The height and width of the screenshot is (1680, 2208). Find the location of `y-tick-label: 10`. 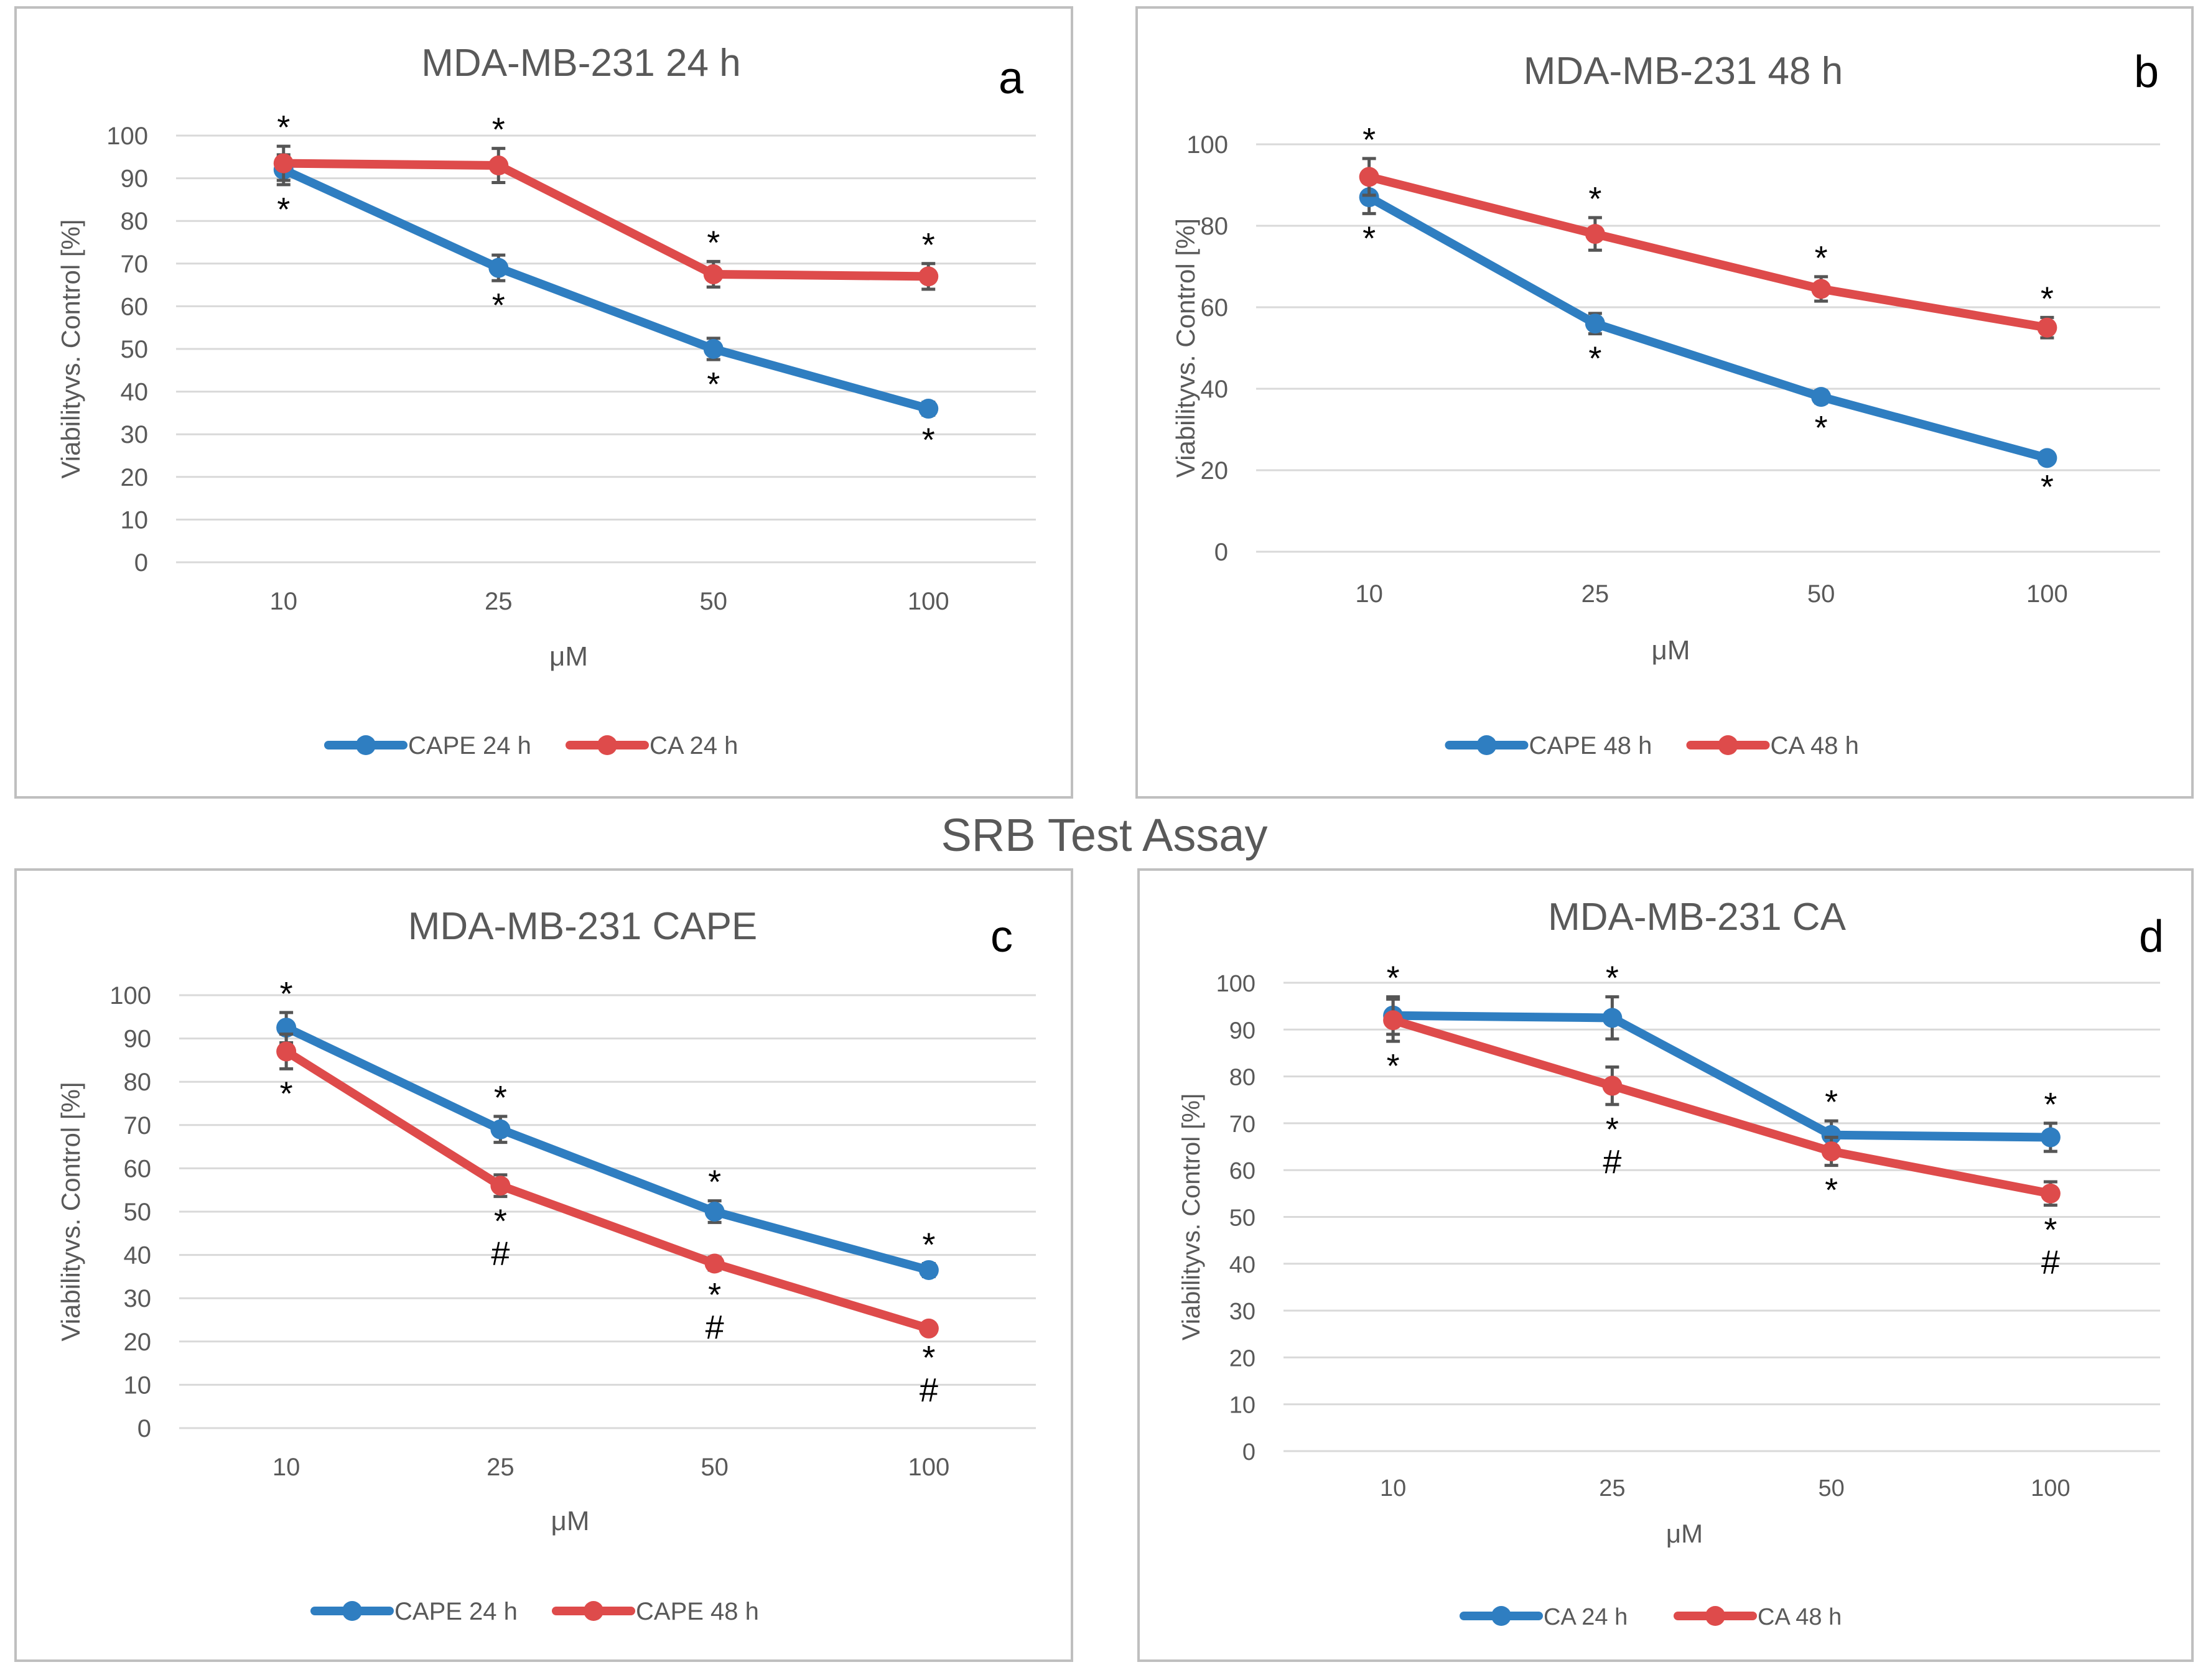

y-tick-label: 10 is located at coordinates (138, 1385).